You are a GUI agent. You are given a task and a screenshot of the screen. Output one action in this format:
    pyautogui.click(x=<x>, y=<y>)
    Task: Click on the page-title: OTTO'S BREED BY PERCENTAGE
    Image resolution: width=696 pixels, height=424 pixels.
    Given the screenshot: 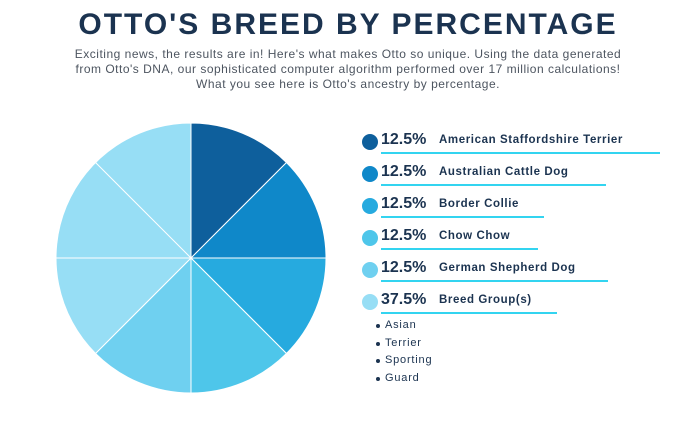 What is the action you would take?
    pyautogui.click(x=348, y=24)
    